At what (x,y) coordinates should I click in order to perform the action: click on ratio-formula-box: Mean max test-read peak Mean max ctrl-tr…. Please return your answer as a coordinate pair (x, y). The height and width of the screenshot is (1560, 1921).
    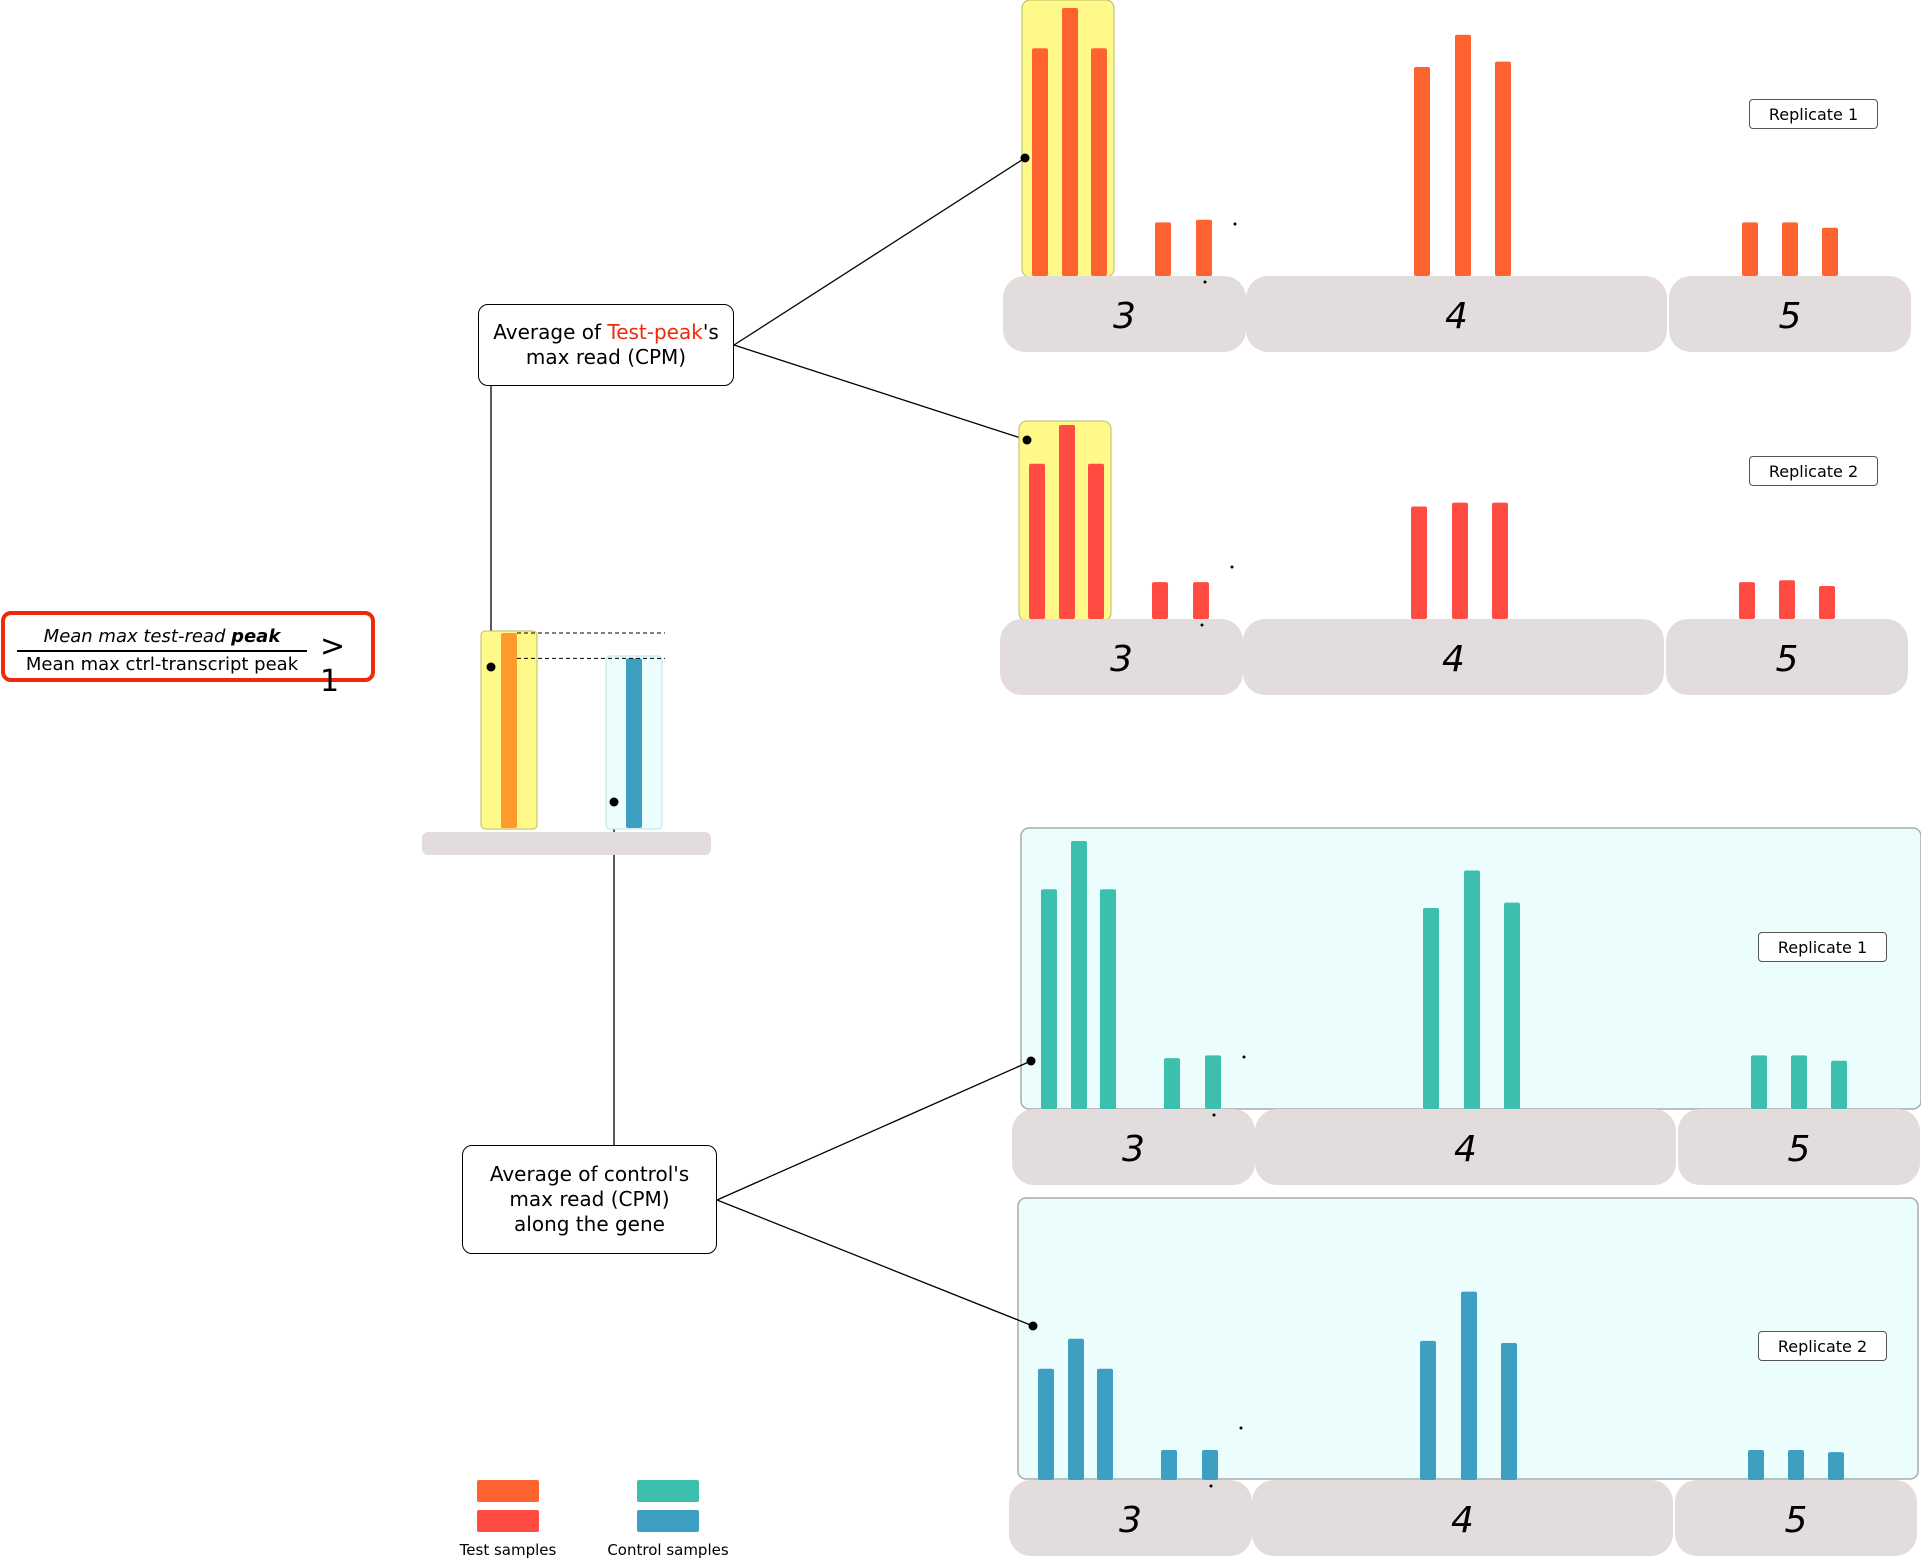
    Looking at the image, I should click on (188, 655).